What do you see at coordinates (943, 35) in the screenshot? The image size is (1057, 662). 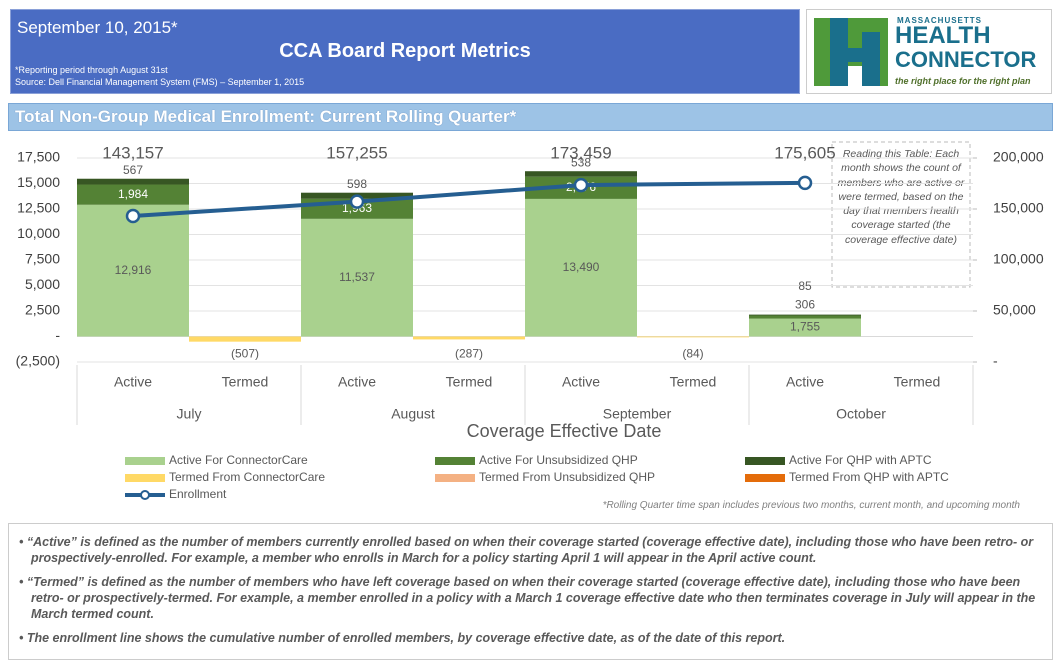 I see `logo-line1: HEALTH` at bounding box center [943, 35].